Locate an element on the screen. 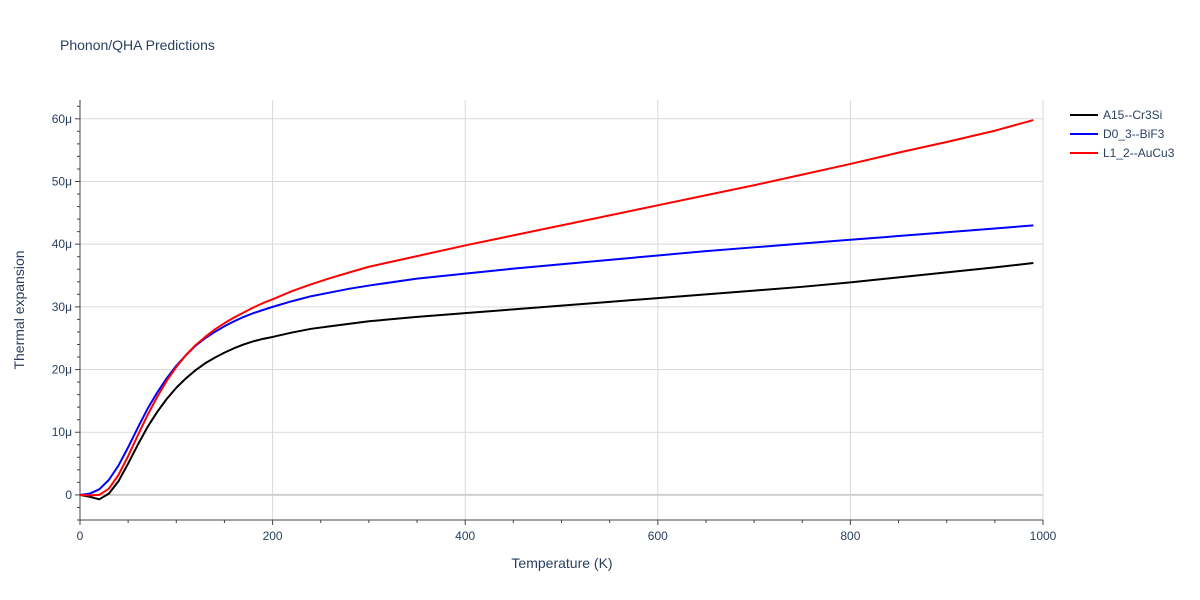  y-tick-label: 20μ is located at coordinates (62, 370).